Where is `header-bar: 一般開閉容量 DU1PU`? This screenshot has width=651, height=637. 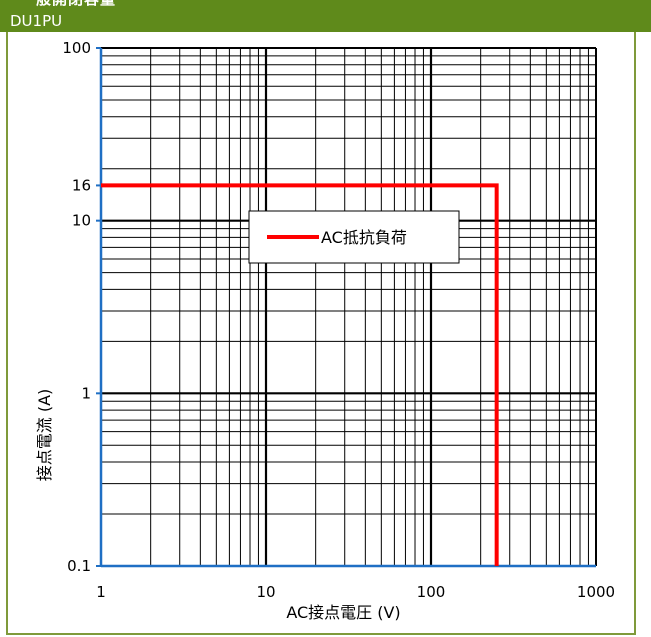
header-bar: 一般開閉容量 DU1PU is located at coordinates (325, 16).